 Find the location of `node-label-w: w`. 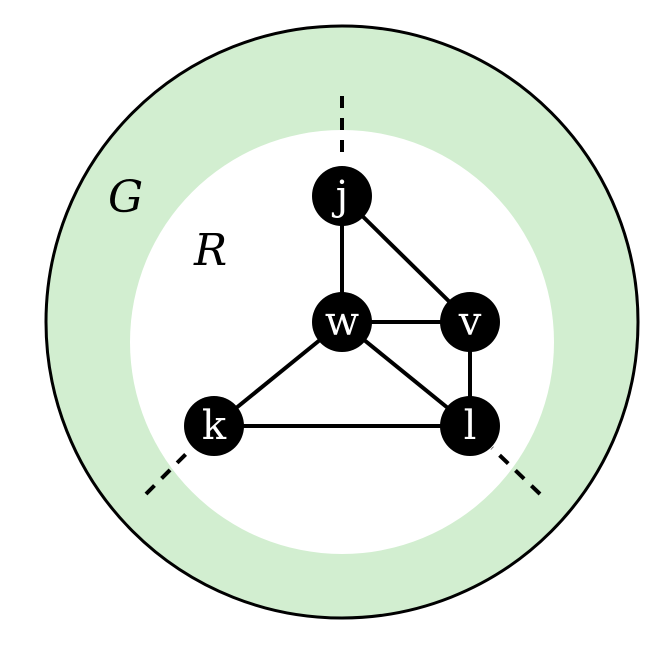

node-label-w: w is located at coordinates (342, 322).